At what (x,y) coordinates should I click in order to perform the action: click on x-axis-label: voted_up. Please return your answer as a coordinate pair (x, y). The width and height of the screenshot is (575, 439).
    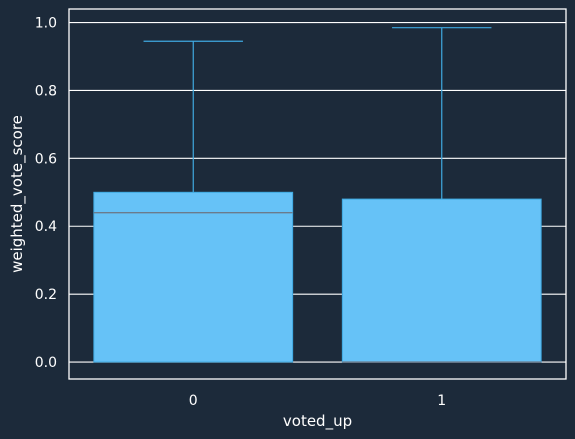
    Looking at the image, I should click on (317, 421).